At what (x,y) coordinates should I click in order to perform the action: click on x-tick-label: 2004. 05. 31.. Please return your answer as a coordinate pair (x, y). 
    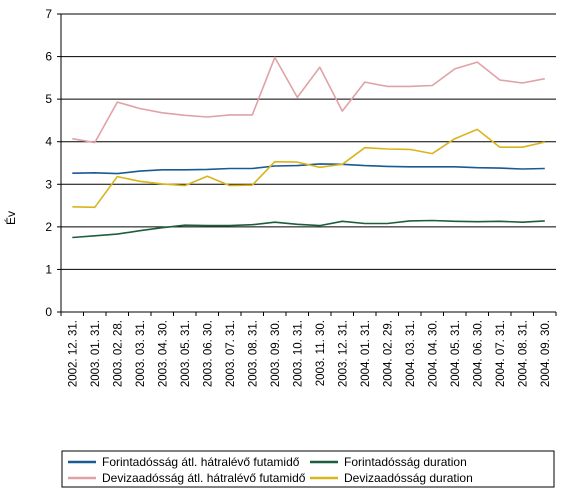
    Looking at the image, I should click on (456, 353).